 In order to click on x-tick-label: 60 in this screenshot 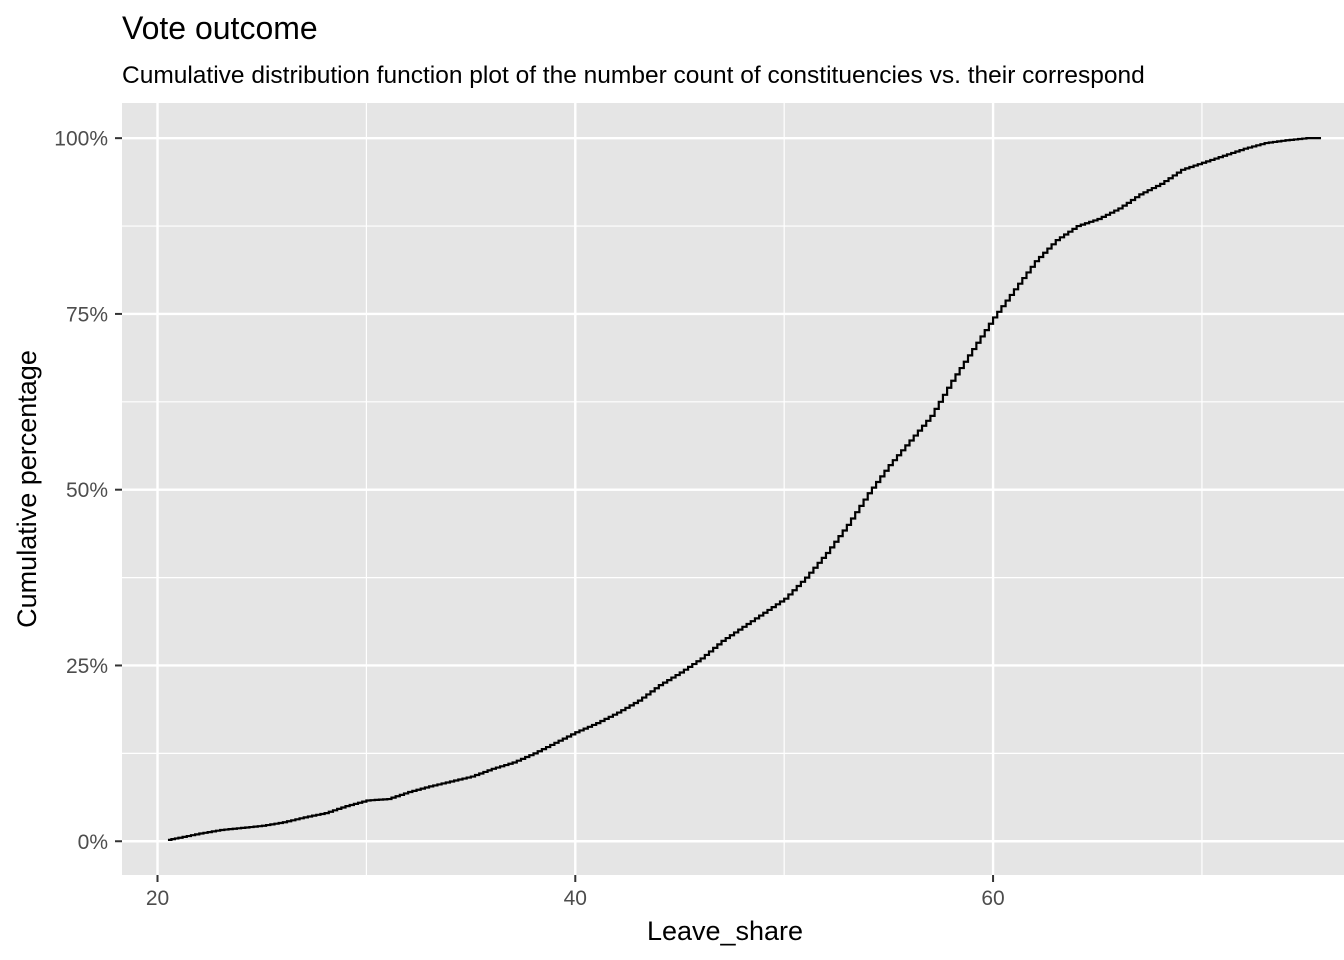, I will do `click(992, 898)`.